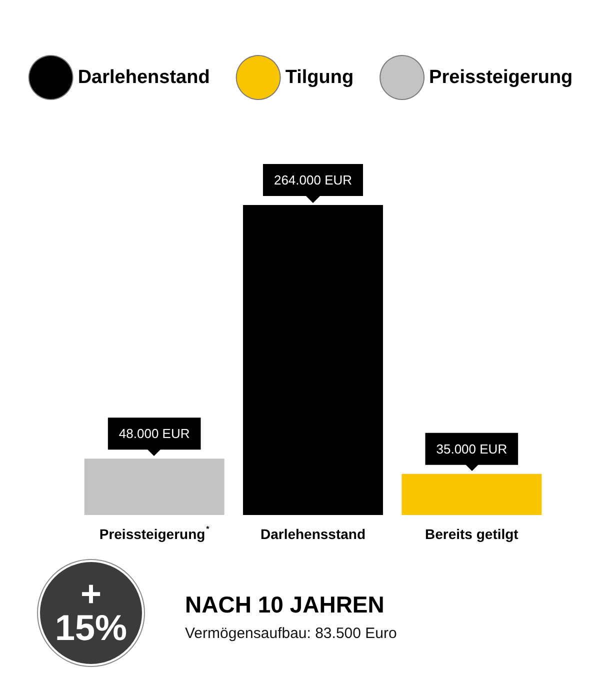 The height and width of the screenshot is (693, 601). What do you see at coordinates (284, 605) in the screenshot?
I see `text: NACH 10 JAHREN` at bounding box center [284, 605].